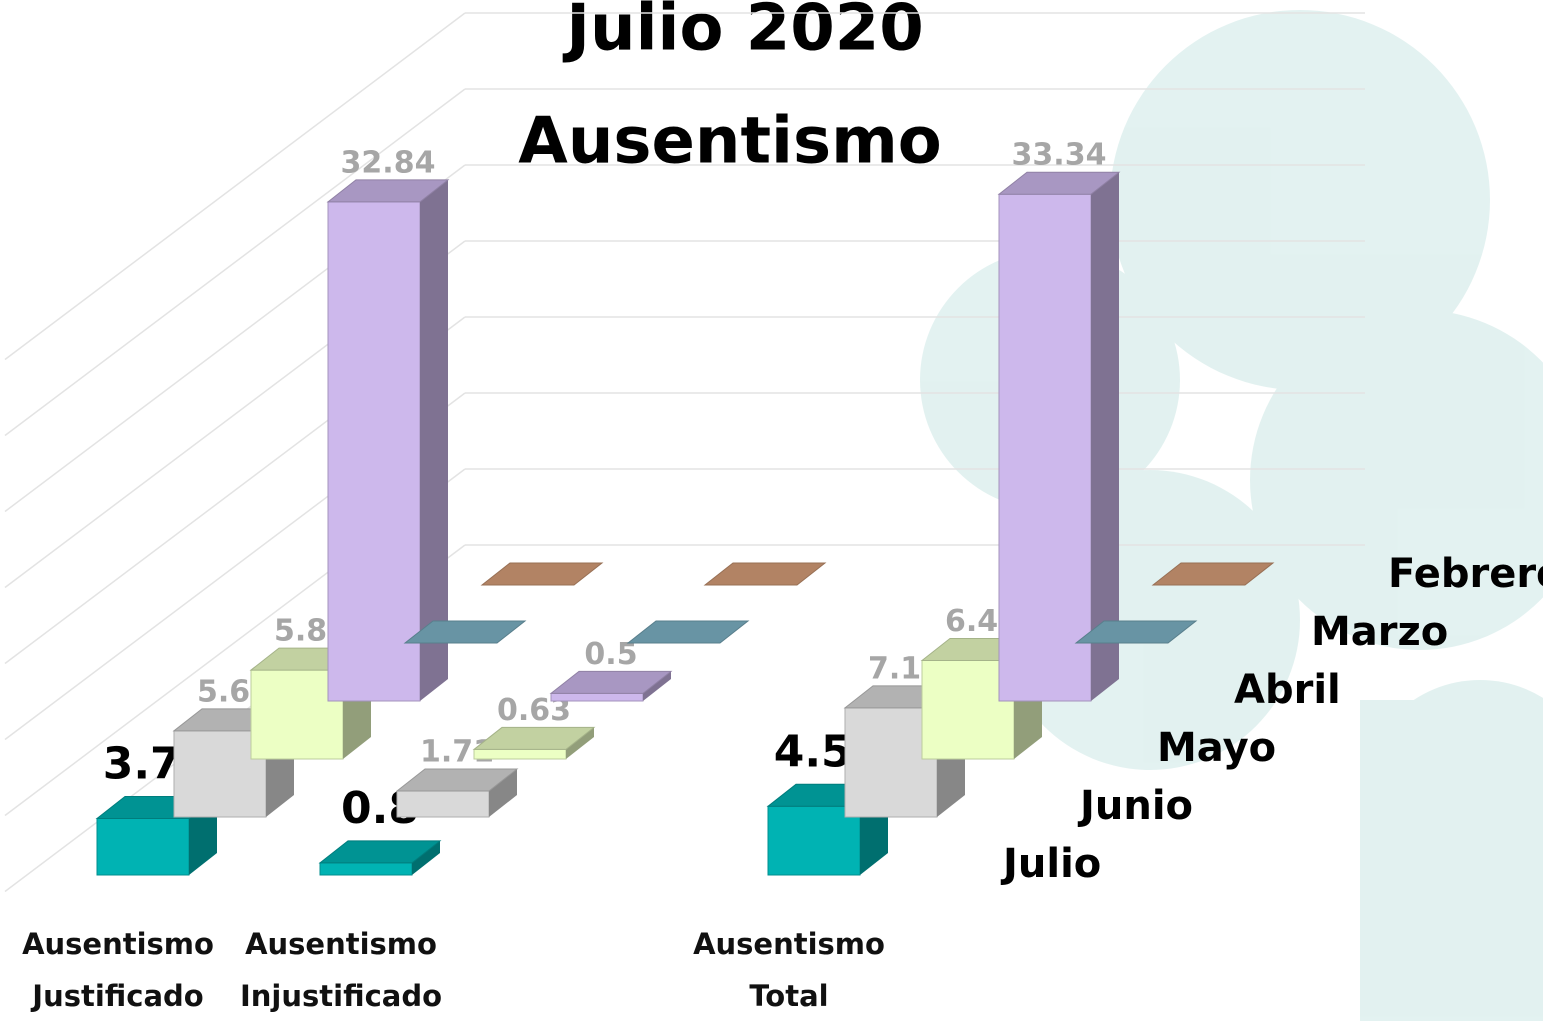 Image resolution: width=1543 pixels, height=1021 pixels. Describe the element at coordinates (743, 33) in the screenshot. I see `chart-title: Julio 2020` at that location.